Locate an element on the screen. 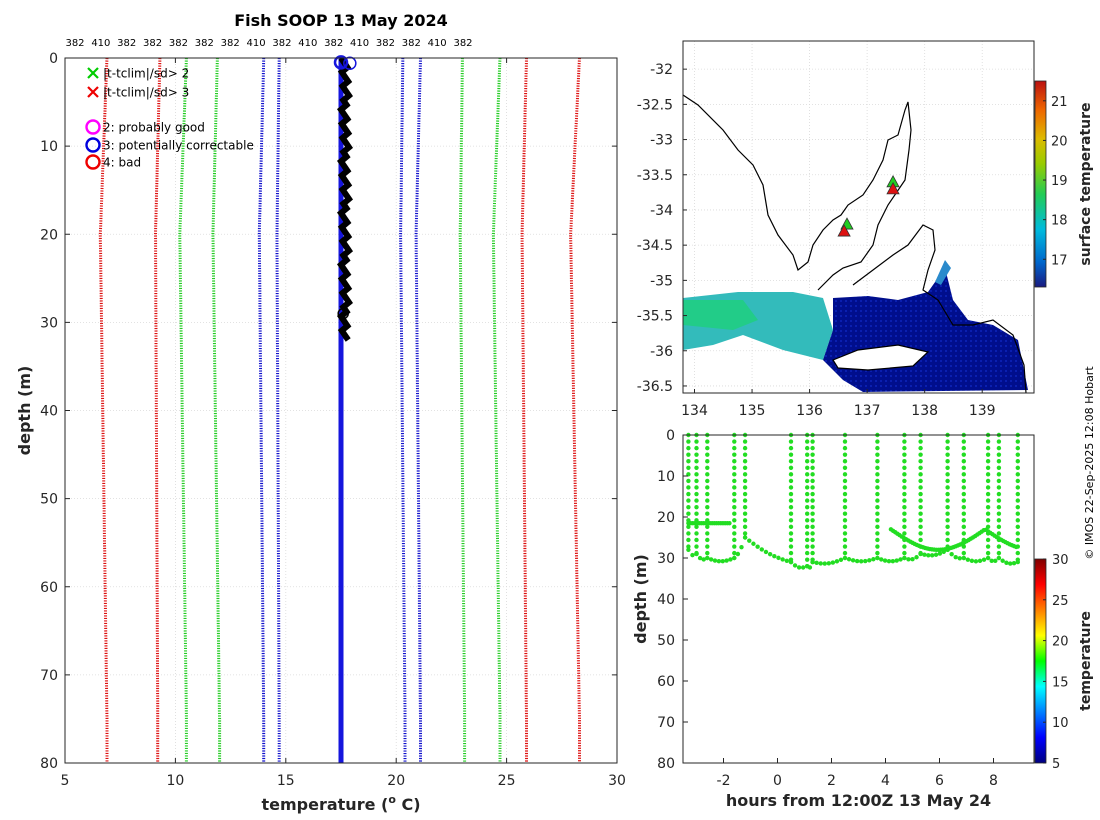  y-tick-label: -34 is located at coordinates (661, 211).